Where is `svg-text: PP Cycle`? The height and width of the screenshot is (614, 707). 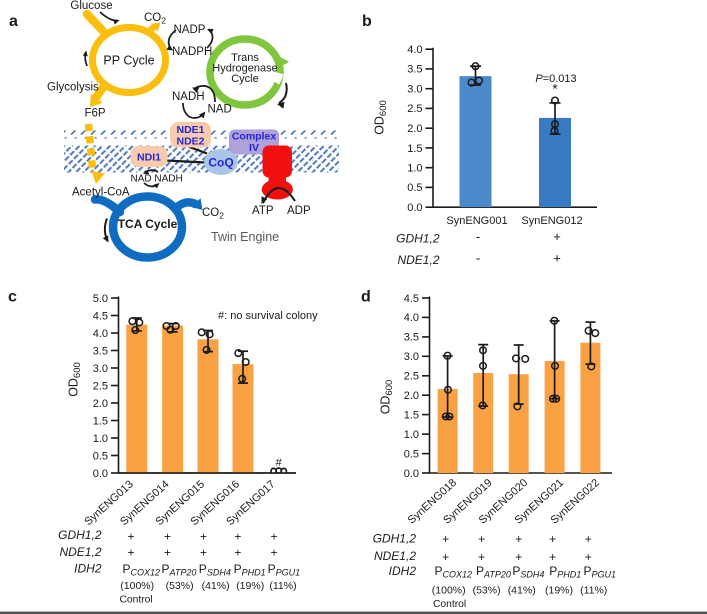 svg-text: PP Cycle is located at coordinates (128, 61).